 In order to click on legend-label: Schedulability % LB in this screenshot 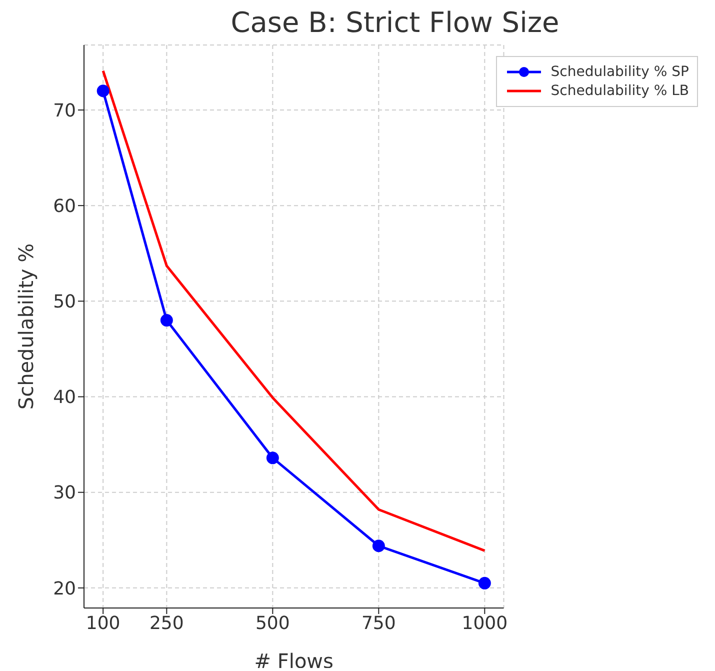, I will do `click(619, 91)`.